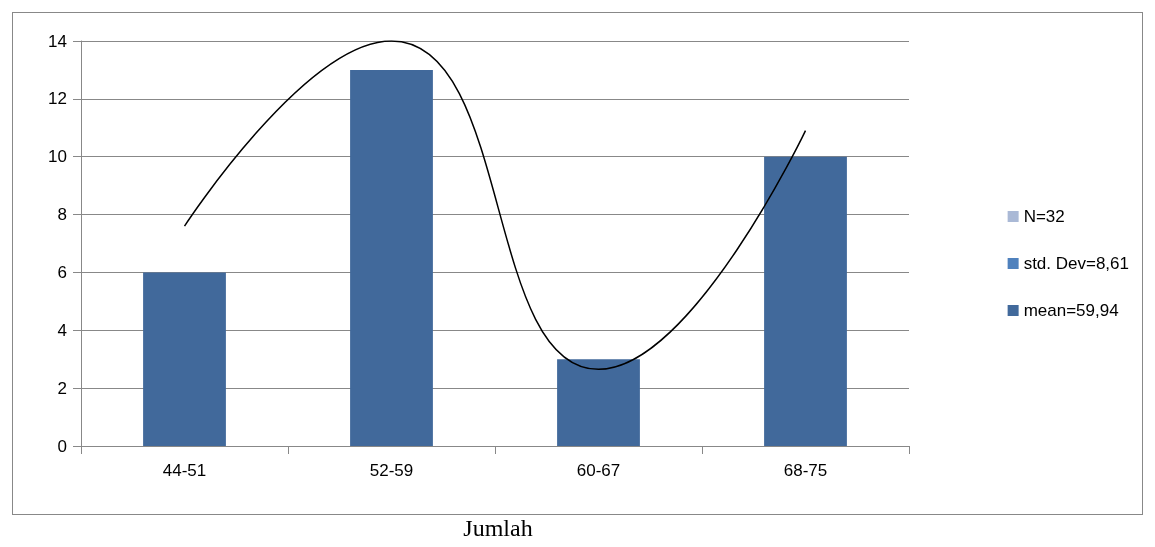 This screenshot has height=547, width=1155. I want to click on y-tick-label: 10, so click(57, 157).